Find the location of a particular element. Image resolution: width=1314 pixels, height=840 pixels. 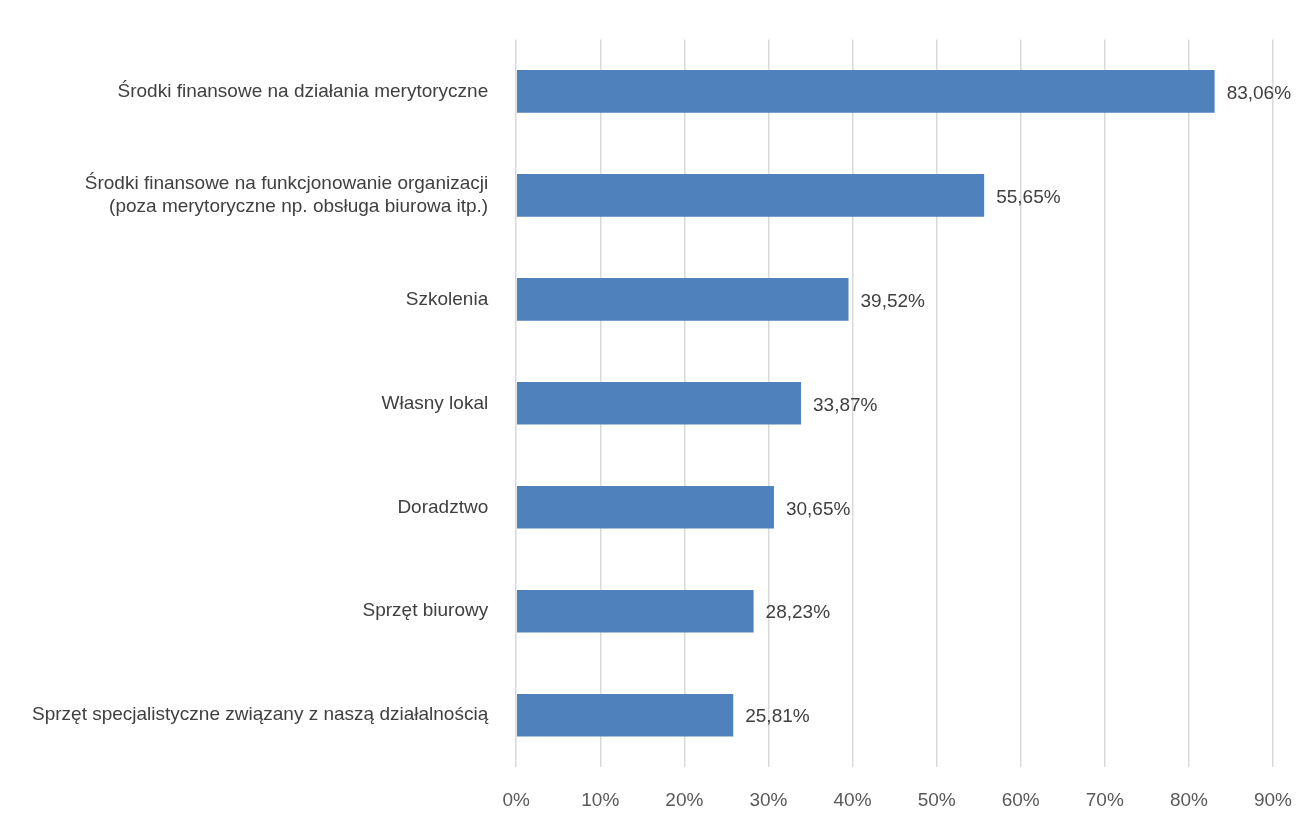

data-label: 83,06% is located at coordinates (1259, 92).